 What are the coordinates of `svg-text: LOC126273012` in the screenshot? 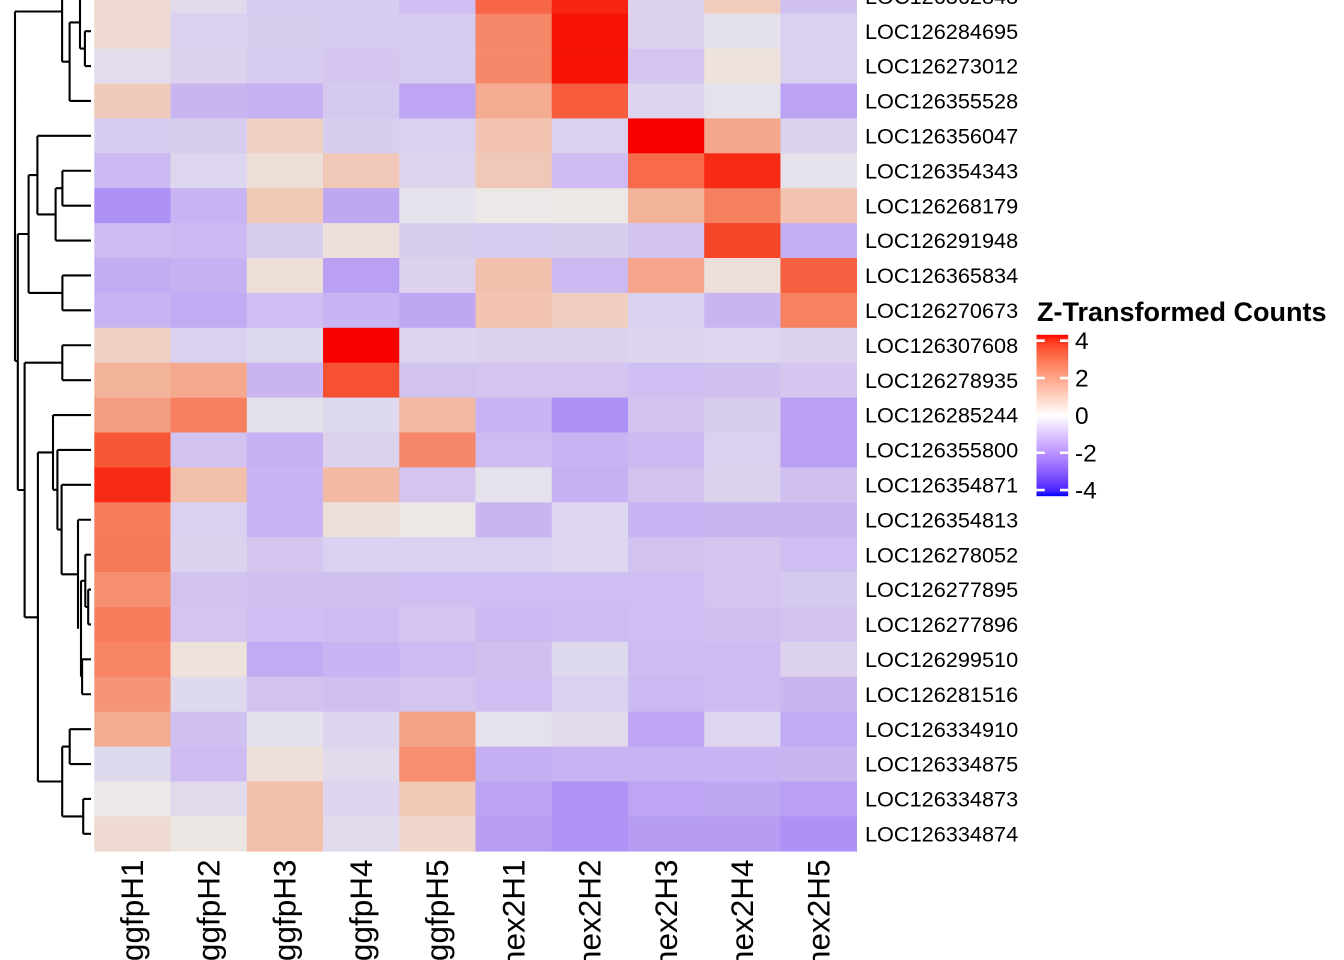 It's located at (941, 66).